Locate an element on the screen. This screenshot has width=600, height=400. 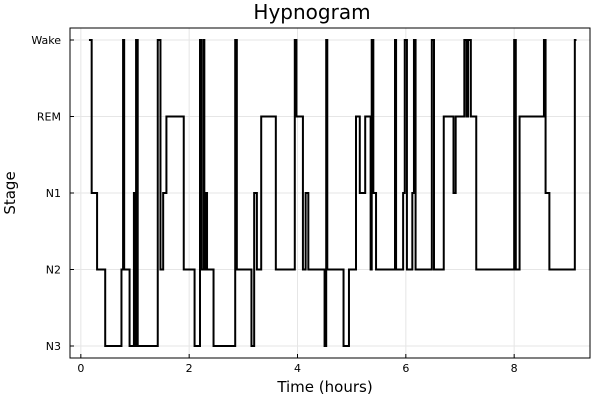
y-tick-label: N2 is located at coordinates (53, 270).